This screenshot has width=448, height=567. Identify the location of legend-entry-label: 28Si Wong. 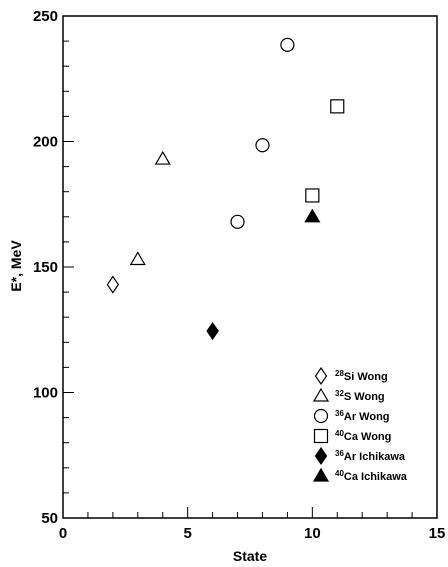
(361, 376).